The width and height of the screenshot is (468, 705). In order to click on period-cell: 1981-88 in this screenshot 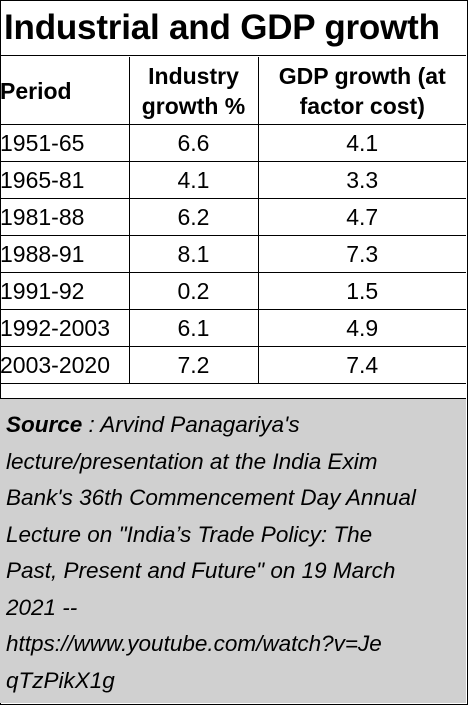, I will do `click(65, 217)`.